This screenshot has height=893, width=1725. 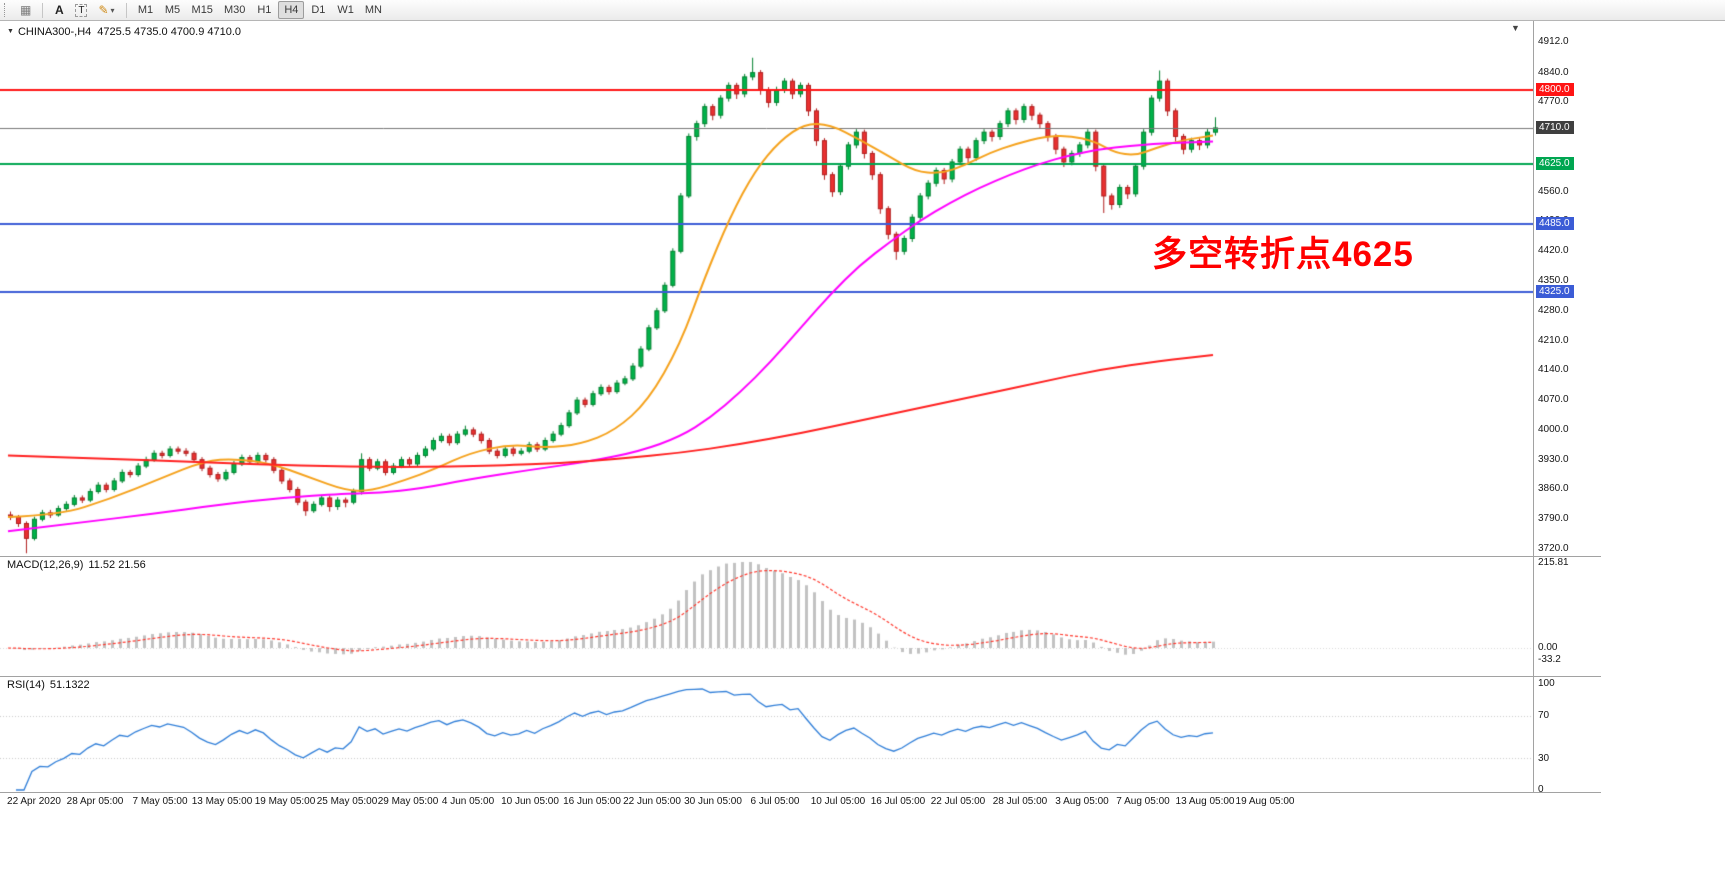 What do you see at coordinates (766, 734) in the screenshot?
I see `rsi-panel-canvas` at bounding box center [766, 734].